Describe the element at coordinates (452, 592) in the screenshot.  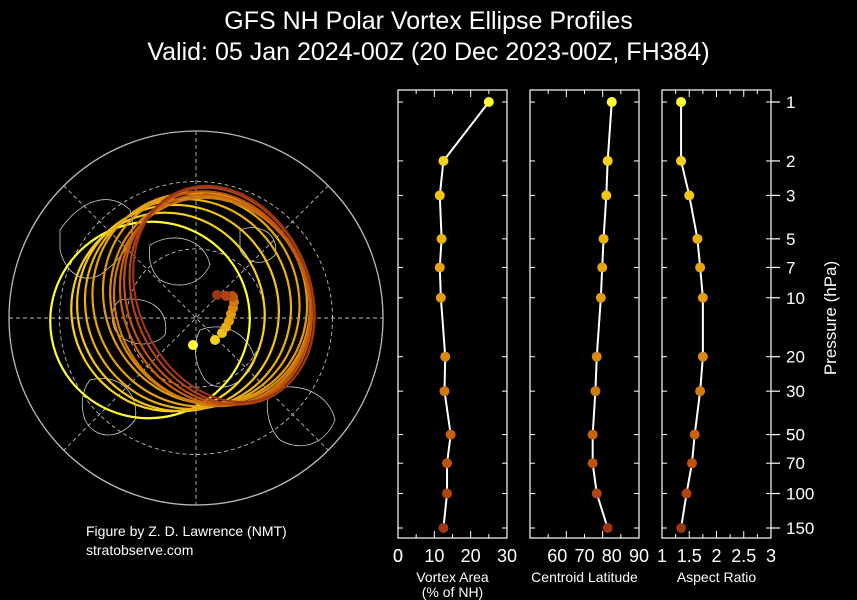
I see `vortex-area-xlabel: (% of NH)` at that location.